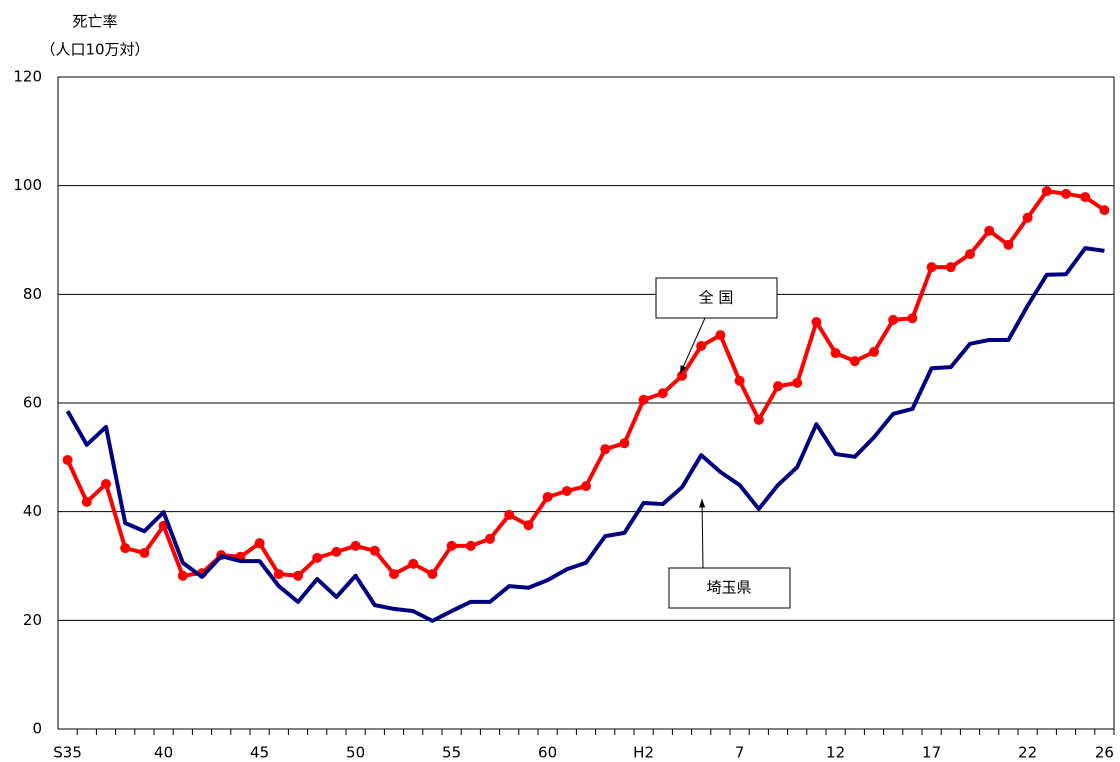 This screenshot has height=762, width=1120. Describe the element at coordinates (1104, 753) in the screenshot. I see `x-tick-label: 26` at that location.